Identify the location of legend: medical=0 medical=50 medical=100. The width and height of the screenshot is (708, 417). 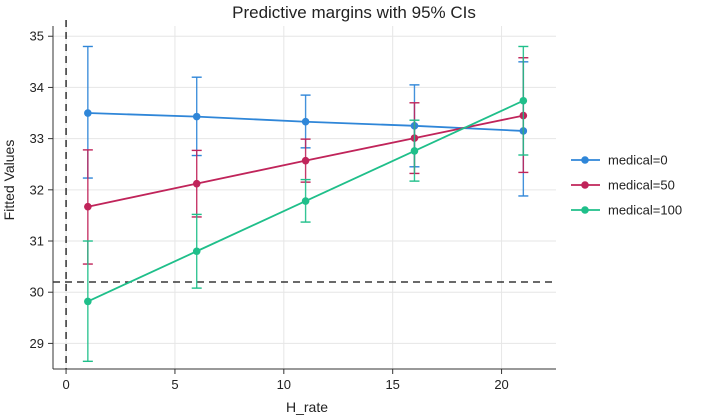
(626, 185).